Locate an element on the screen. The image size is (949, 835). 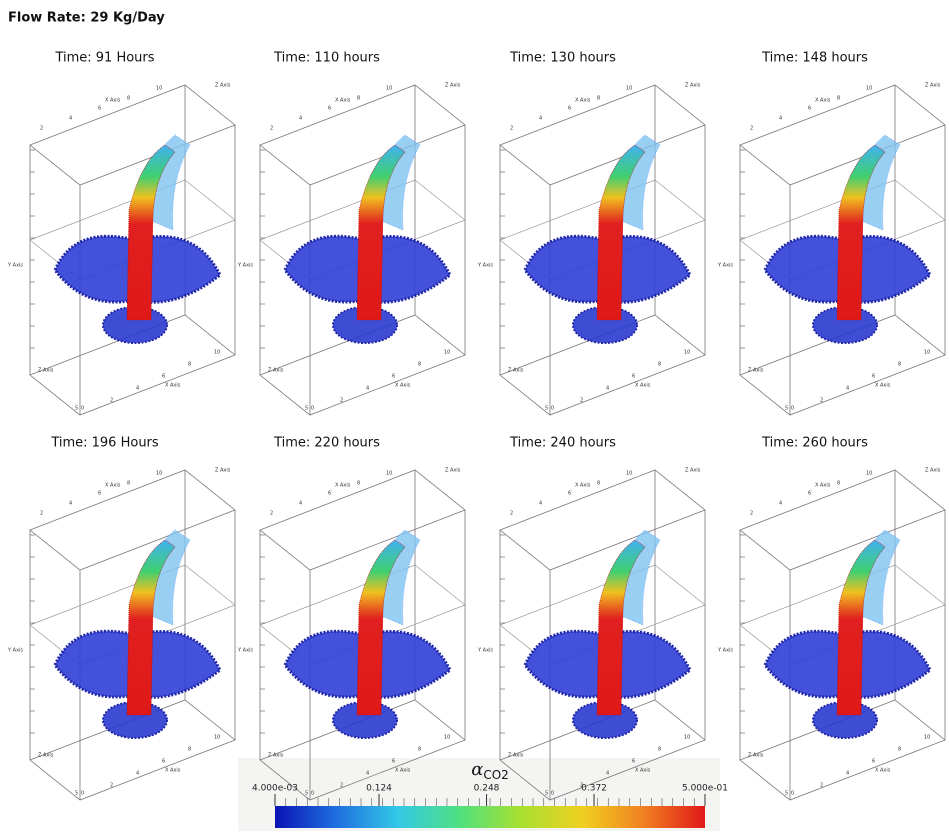
colorbar-subscript: CO2 is located at coordinates (495, 775).